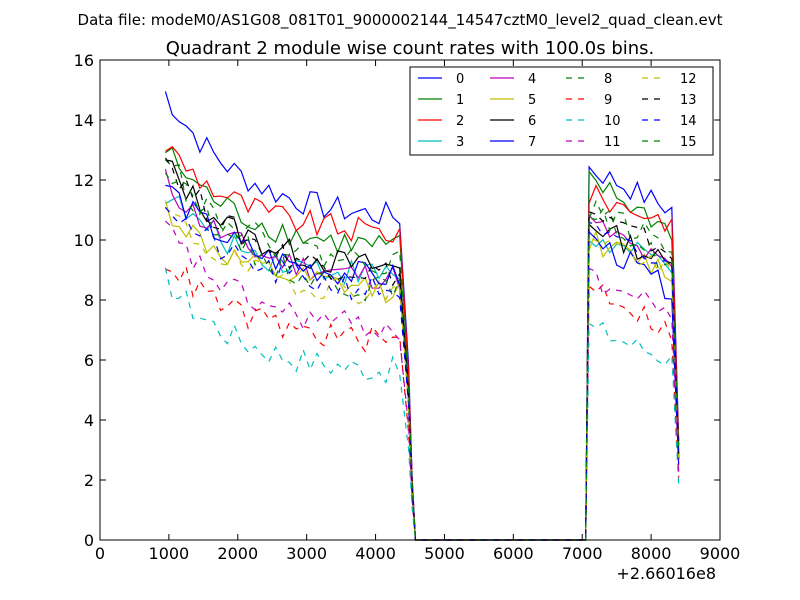 The width and height of the screenshot is (800, 600). I want to click on x-offset-label: +2.66016e8, so click(666, 573).